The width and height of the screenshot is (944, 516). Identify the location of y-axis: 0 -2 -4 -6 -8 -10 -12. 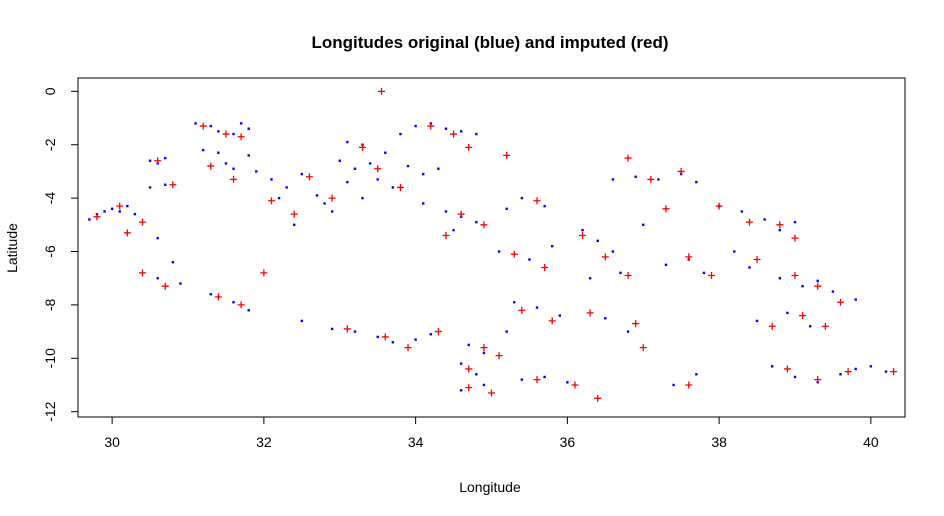
(60, 254).